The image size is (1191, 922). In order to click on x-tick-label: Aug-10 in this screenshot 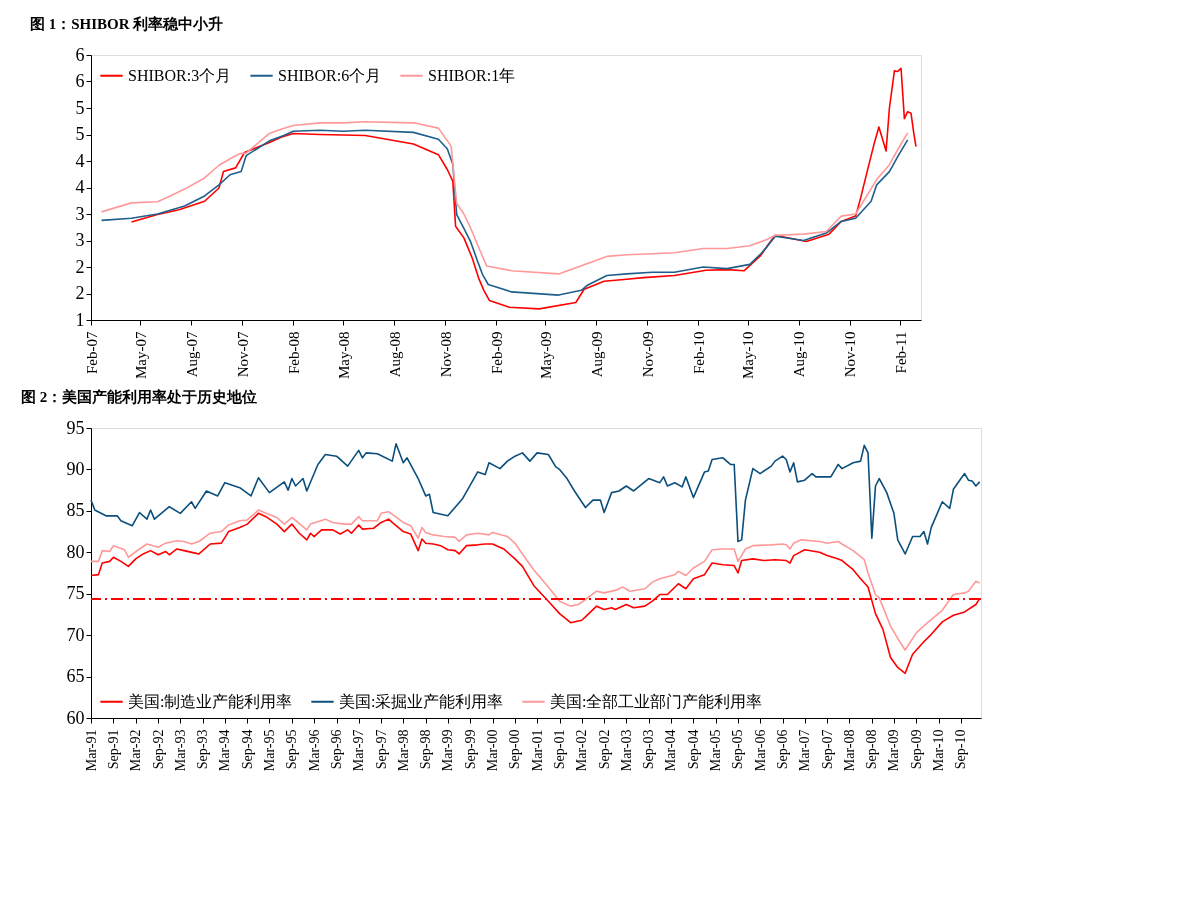, I will do `click(799, 354)`.